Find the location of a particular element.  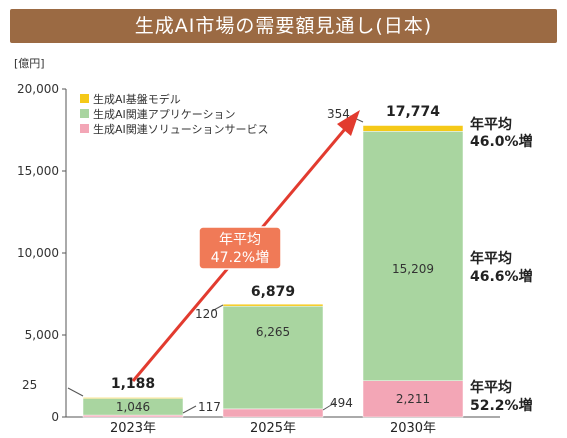

data-label-applications: 15,209 is located at coordinates (413, 269).